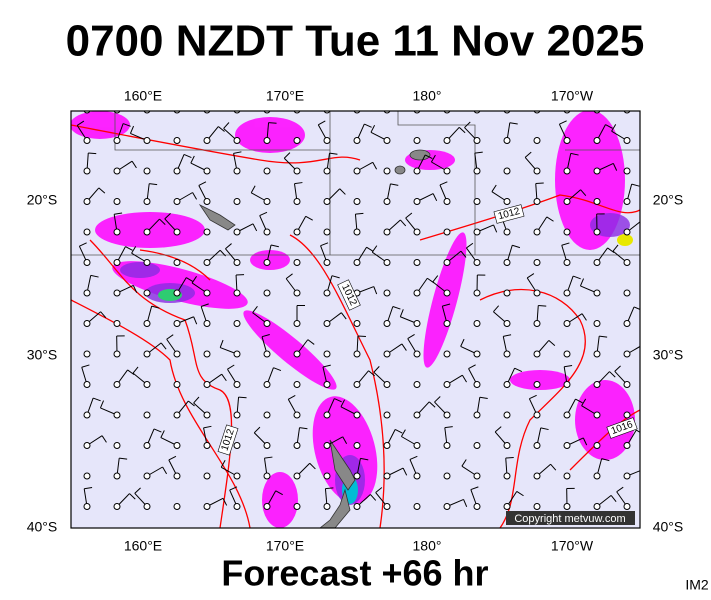 The height and width of the screenshot is (600, 711). I want to click on isobar-label: 1012, so click(228, 440).